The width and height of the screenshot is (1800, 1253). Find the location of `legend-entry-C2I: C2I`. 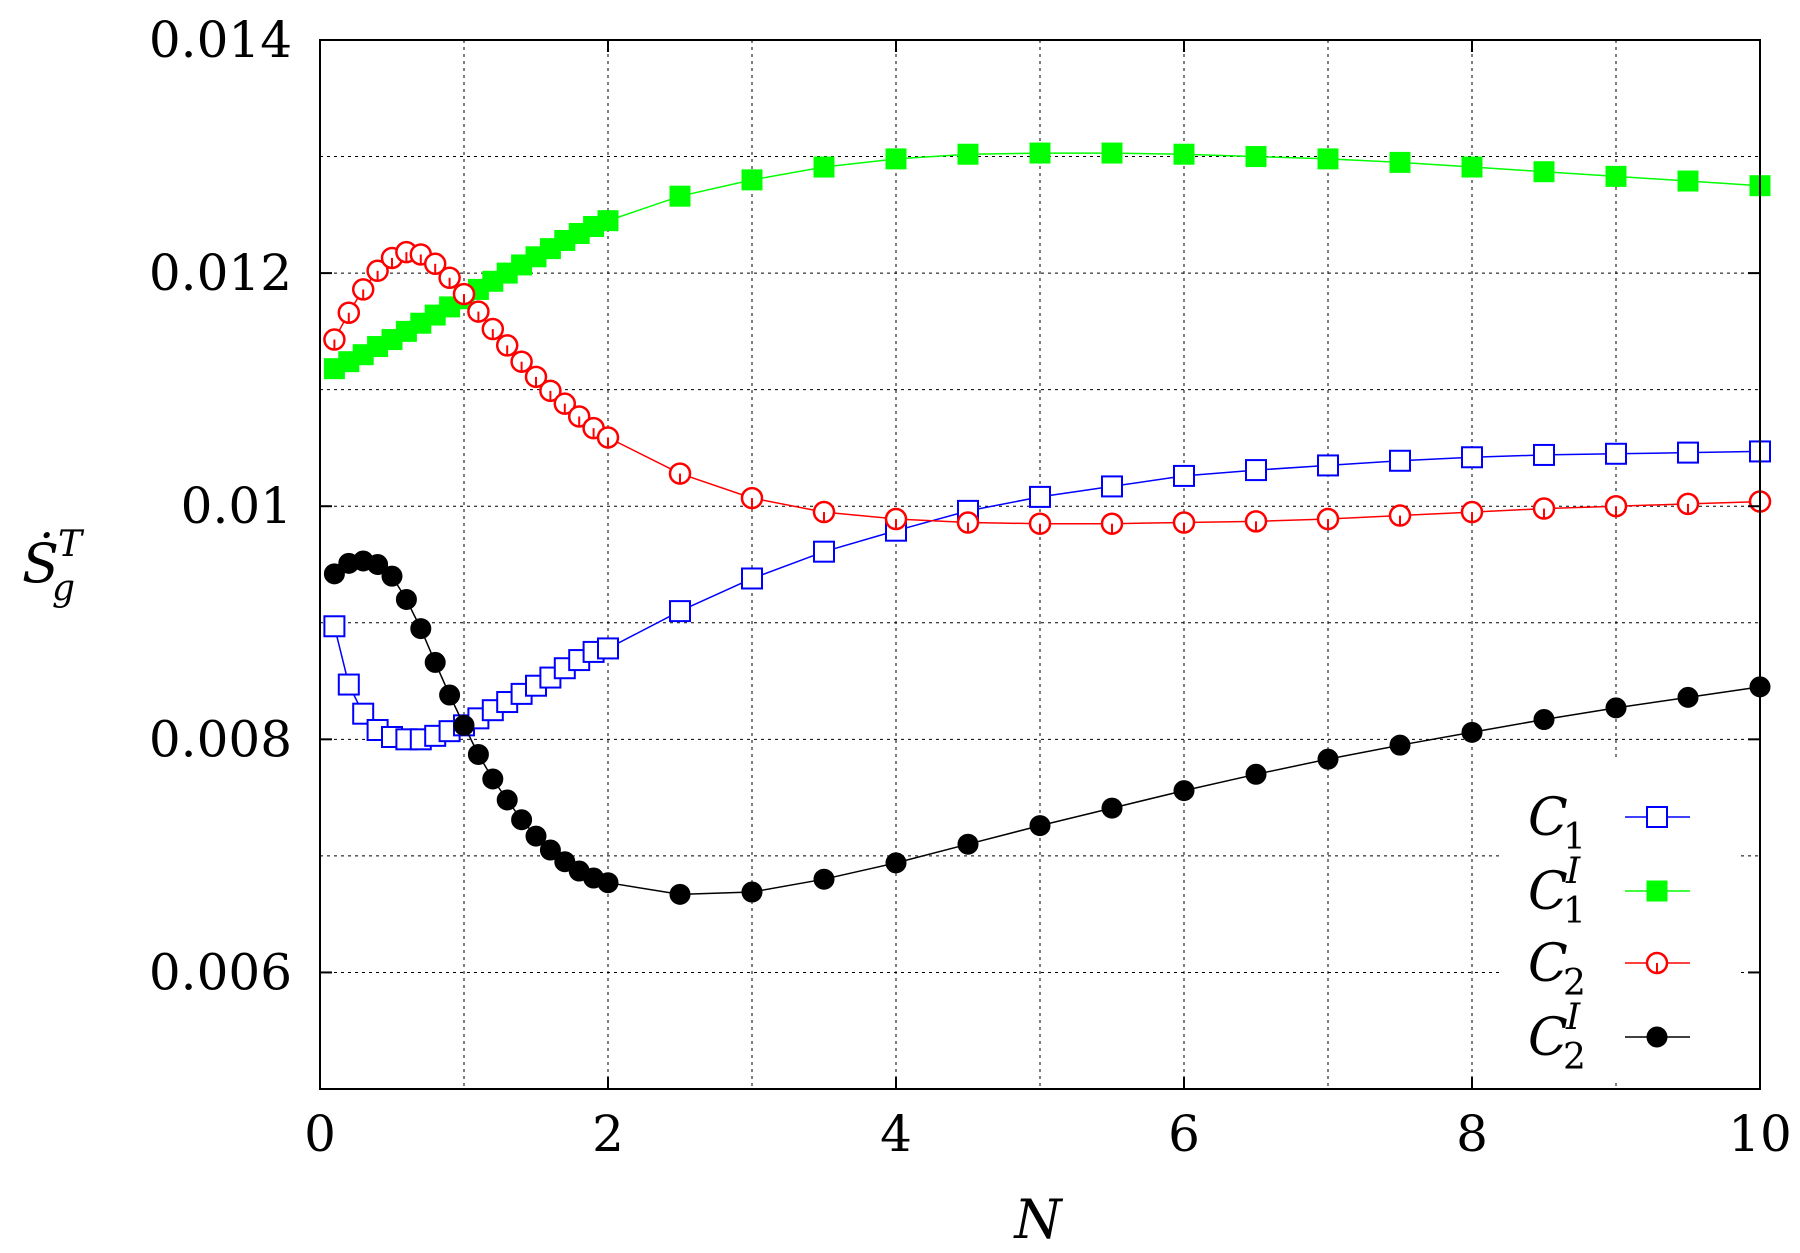

legend-entry-C2I: C2I is located at coordinates (1609, 1037).